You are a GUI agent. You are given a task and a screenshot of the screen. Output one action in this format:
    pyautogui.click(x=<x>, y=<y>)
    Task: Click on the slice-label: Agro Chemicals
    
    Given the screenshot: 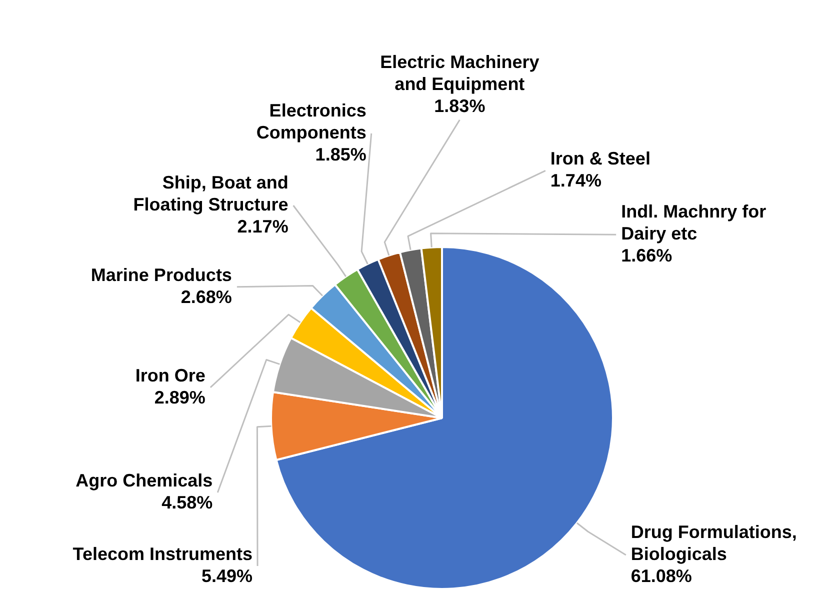 What is the action you would take?
    pyautogui.click(x=144, y=480)
    